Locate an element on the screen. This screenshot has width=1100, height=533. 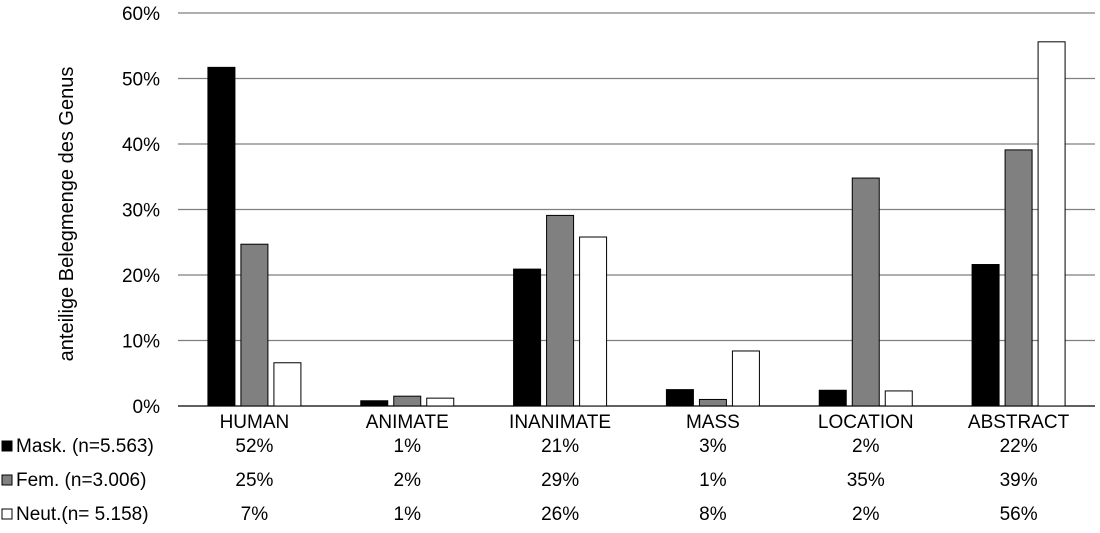
y-tick-label: 0% is located at coordinates (147, 407).